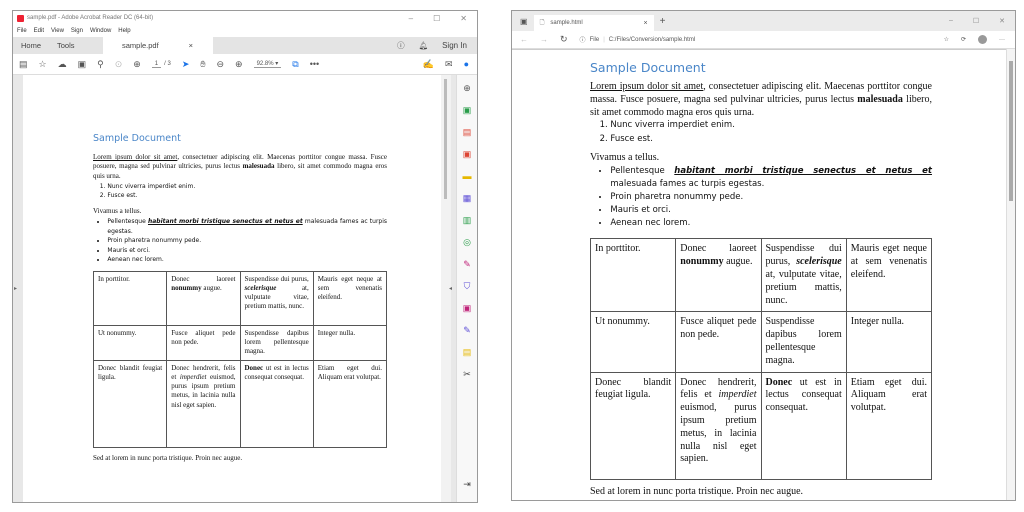  Describe the element at coordinates (314, 64) in the screenshot. I see `more-icon: •••` at that location.